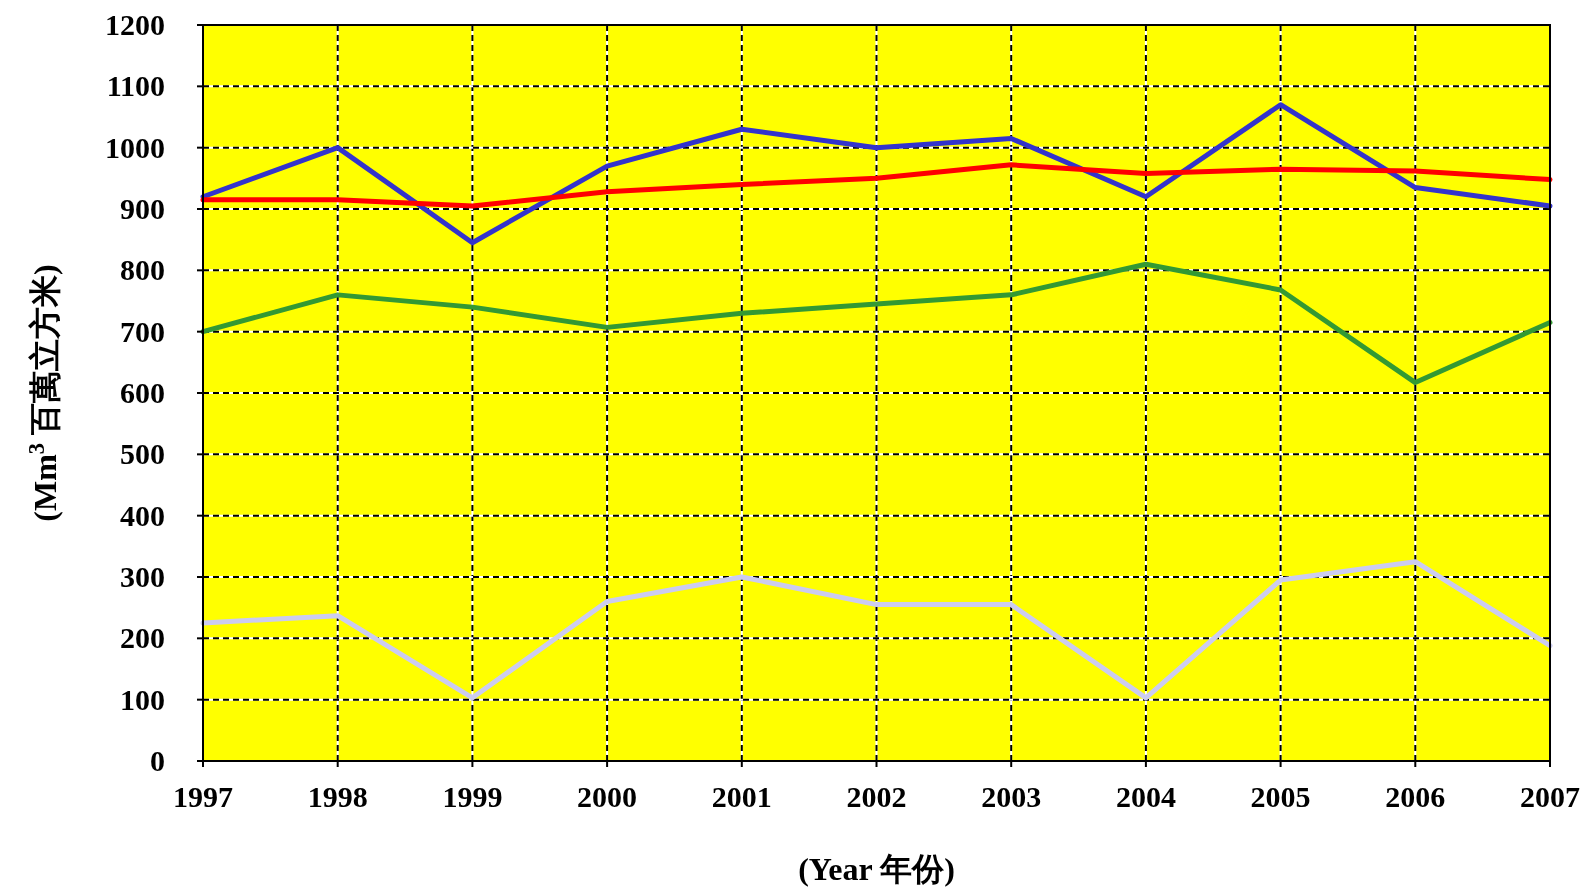 This screenshot has height=896, width=1595. I want to click on x-tick-label: 2004, so click(1145, 796).